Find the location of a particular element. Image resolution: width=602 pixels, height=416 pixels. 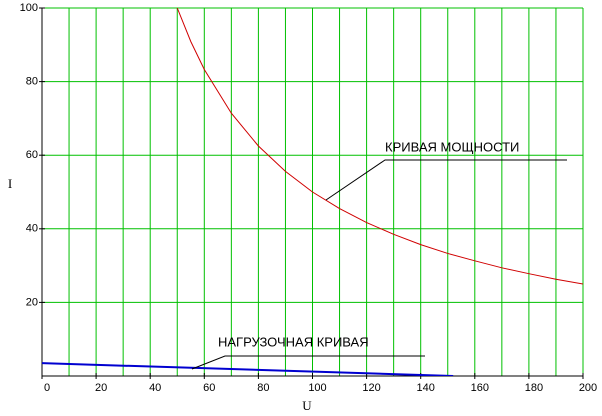

y-tick-label: 100 is located at coordinates (29, 8).